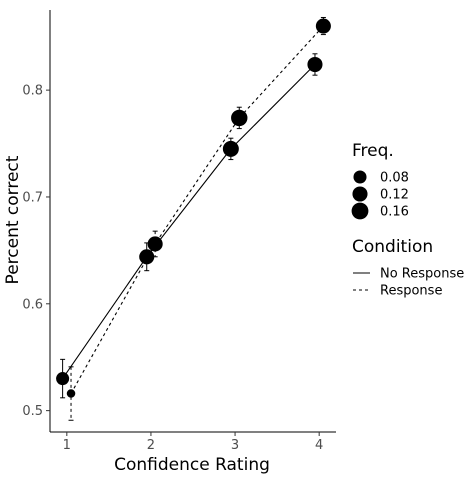  Describe the element at coordinates (67, 445) in the screenshot. I see `x-tick-label: 1` at that location.